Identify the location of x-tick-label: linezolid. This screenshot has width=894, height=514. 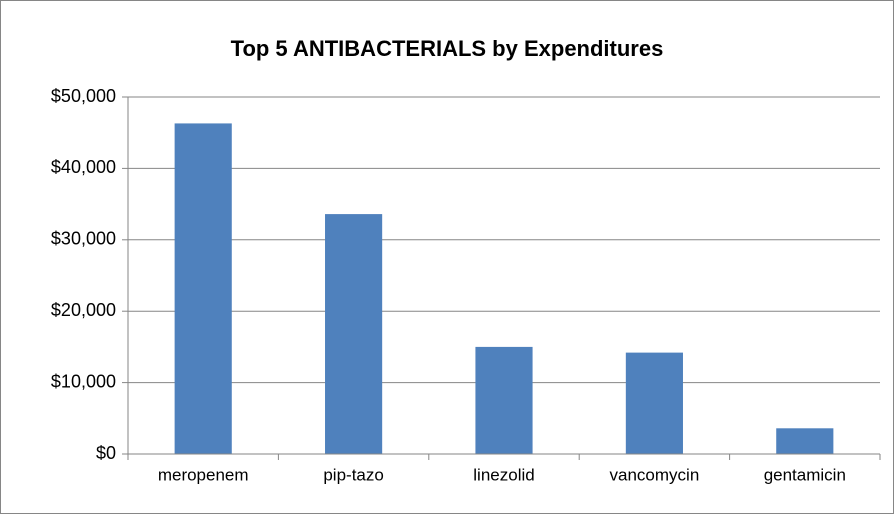
(503, 474).